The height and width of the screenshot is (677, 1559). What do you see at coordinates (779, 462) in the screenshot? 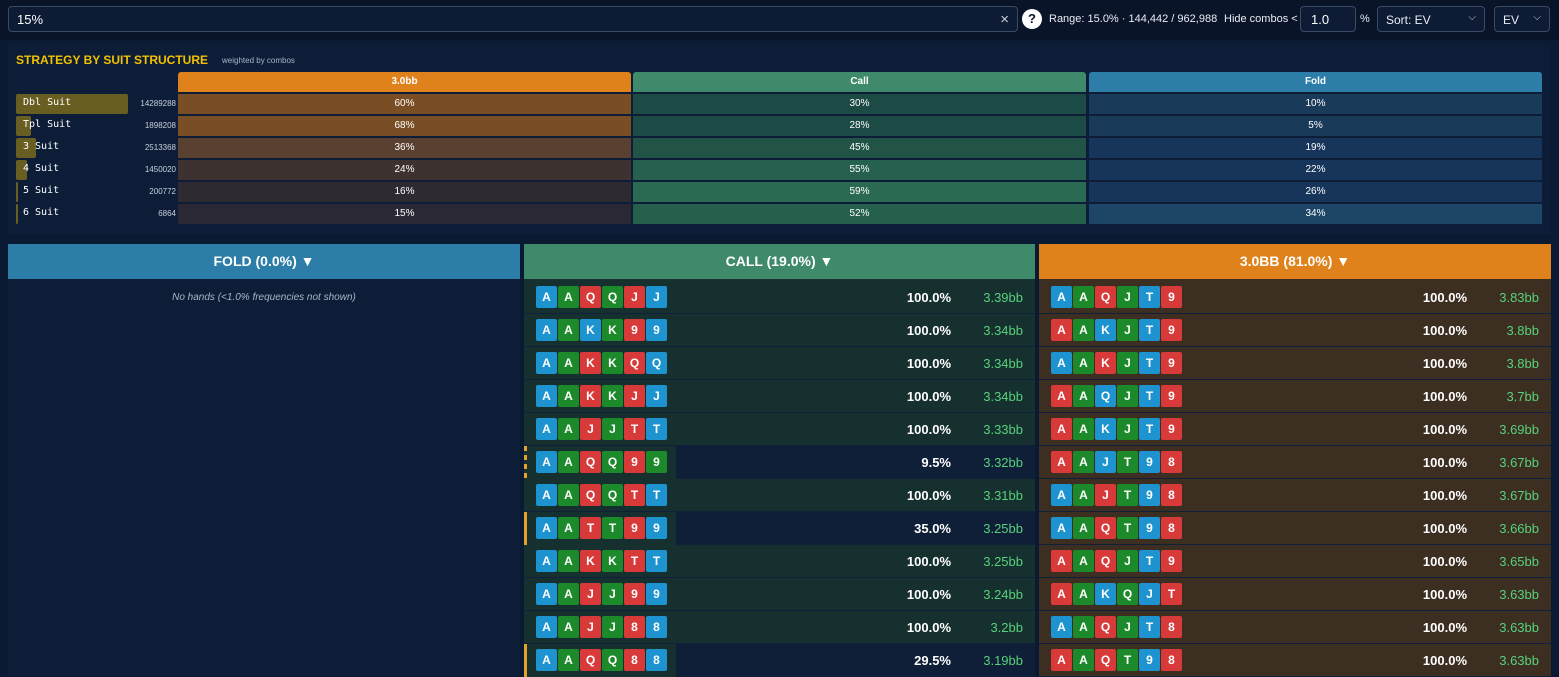
I see `hand-row: A A Q Q 9 9 9.5% 3.32bb` at bounding box center [779, 462].